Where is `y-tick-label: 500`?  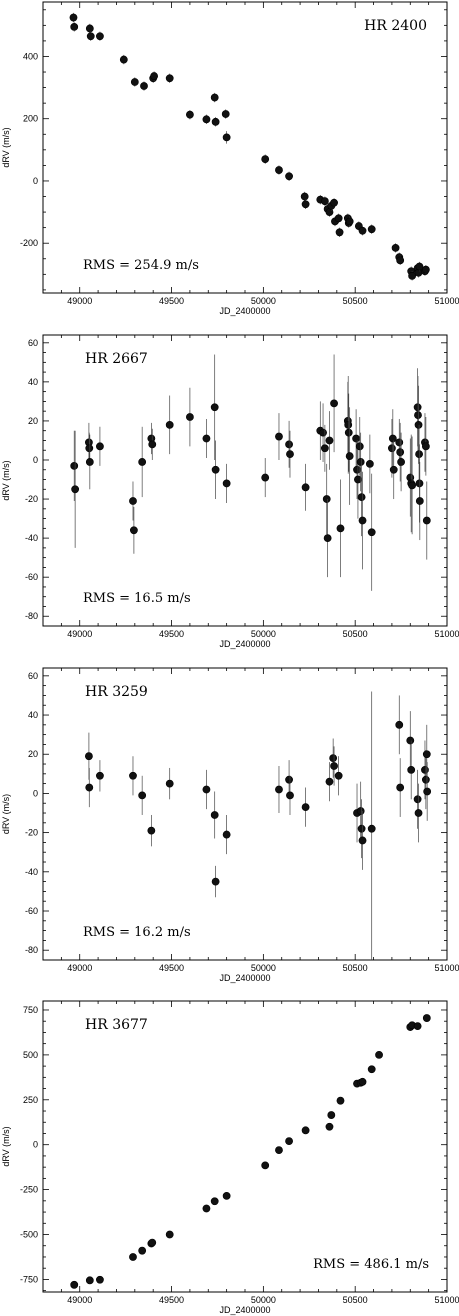
y-tick-label: 500 is located at coordinates (30, 1055).